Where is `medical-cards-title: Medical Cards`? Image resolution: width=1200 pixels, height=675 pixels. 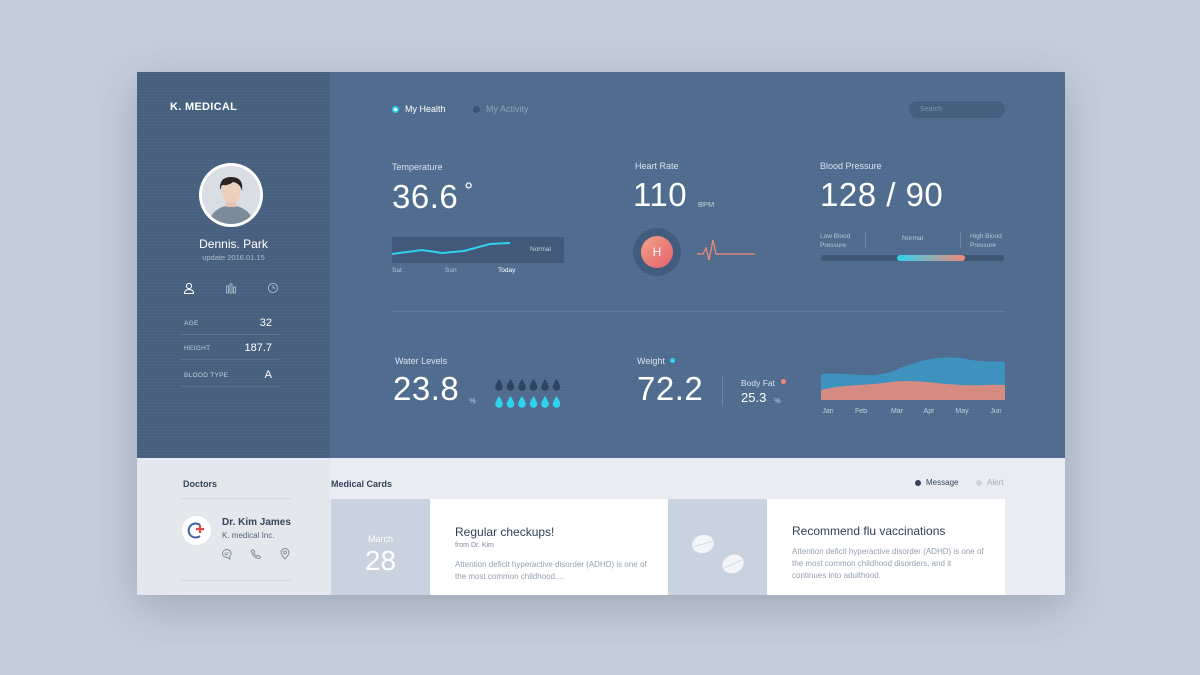
medical-cards-title: Medical Cards is located at coordinates (362, 484).